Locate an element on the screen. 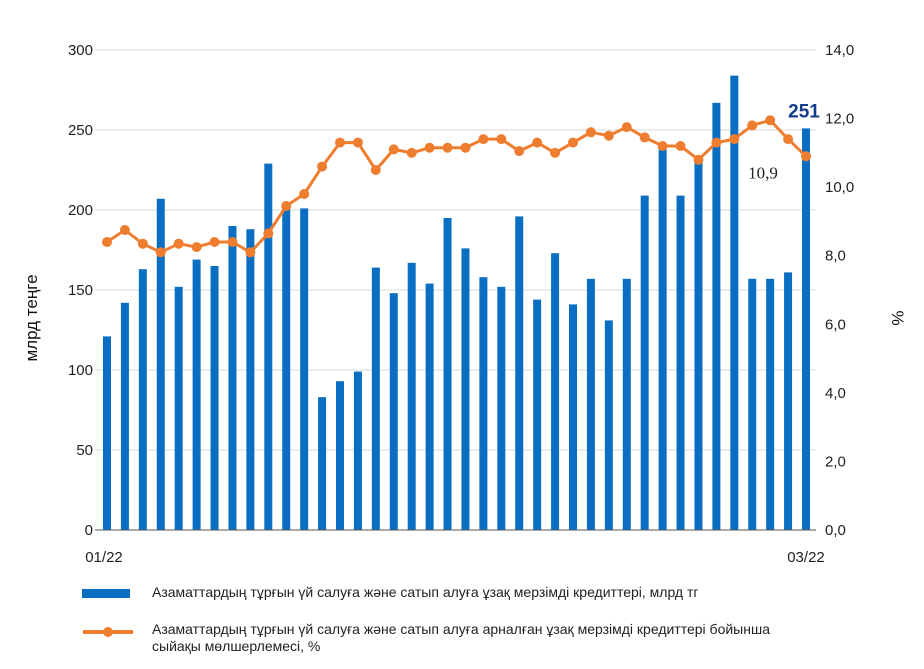 Image resolution: width=924 pixels, height=669 pixels. right-tick-label: 2,0 is located at coordinates (835, 461).